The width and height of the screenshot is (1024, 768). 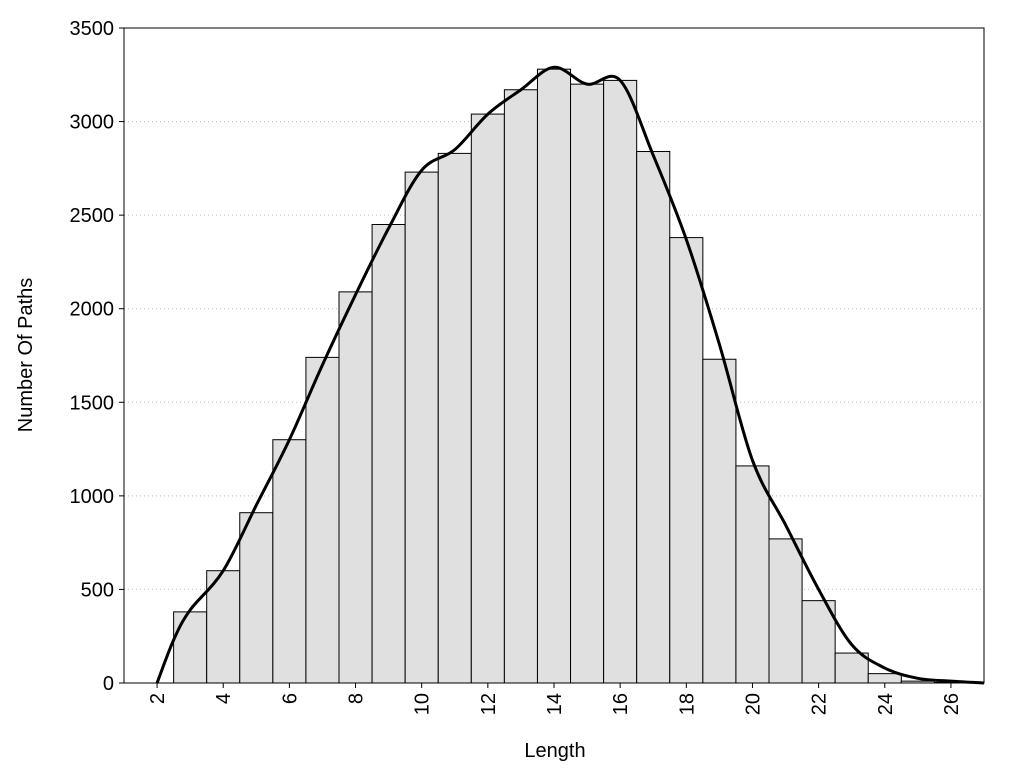 What do you see at coordinates (97, 590) in the screenshot?
I see `y-tick-label: 500` at bounding box center [97, 590].